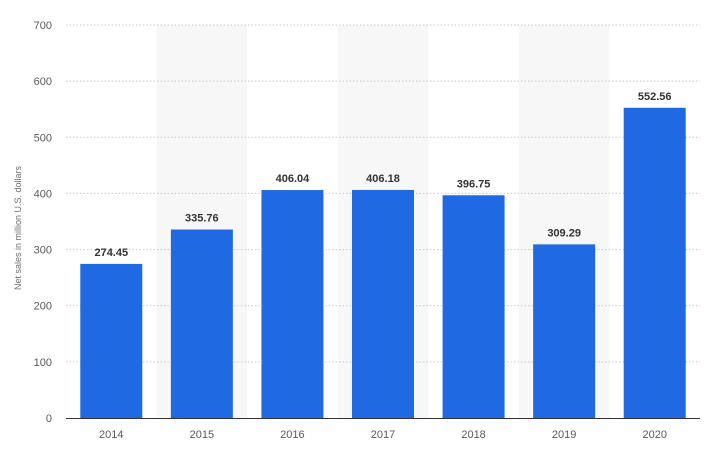 The image size is (715, 451). What do you see at coordinates (564, 233) in the screenshot?
I see `bar-value-label: 309.29` at bounding box center [564, 233].